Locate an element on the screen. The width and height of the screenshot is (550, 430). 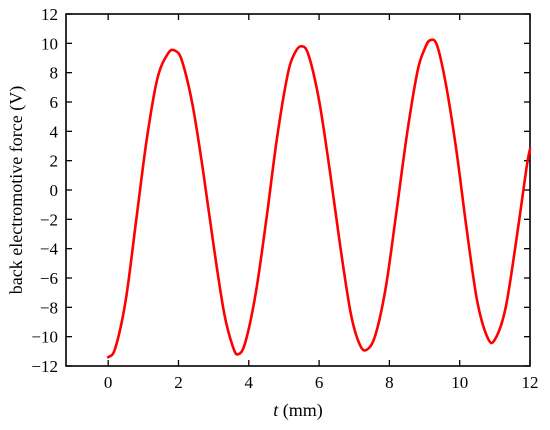
y-tick-label: 0 is located at coordinates (54, 190).